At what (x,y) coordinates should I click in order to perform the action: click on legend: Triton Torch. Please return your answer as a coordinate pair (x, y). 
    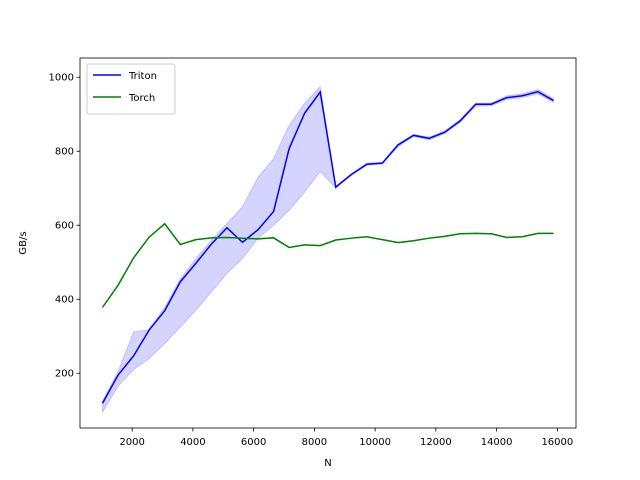
    Looking at the image, I should click on (131, 89).